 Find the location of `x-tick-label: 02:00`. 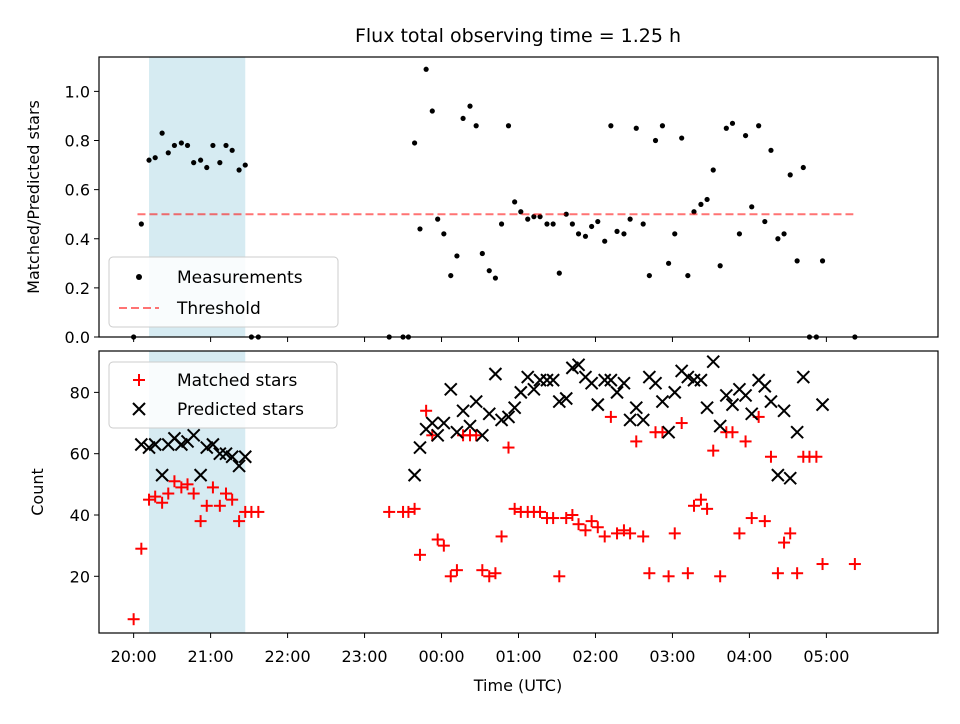

x-tick-label: 02:00 is located at coordinates (595, 656).